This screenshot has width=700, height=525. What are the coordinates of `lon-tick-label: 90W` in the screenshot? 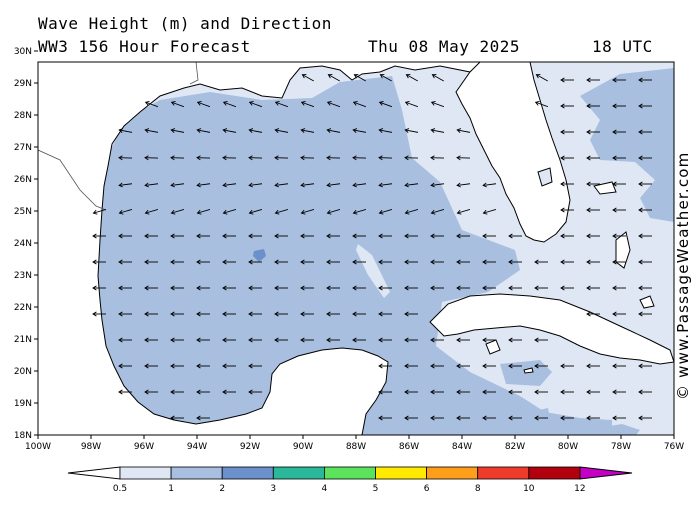 It's located at (303, 447).